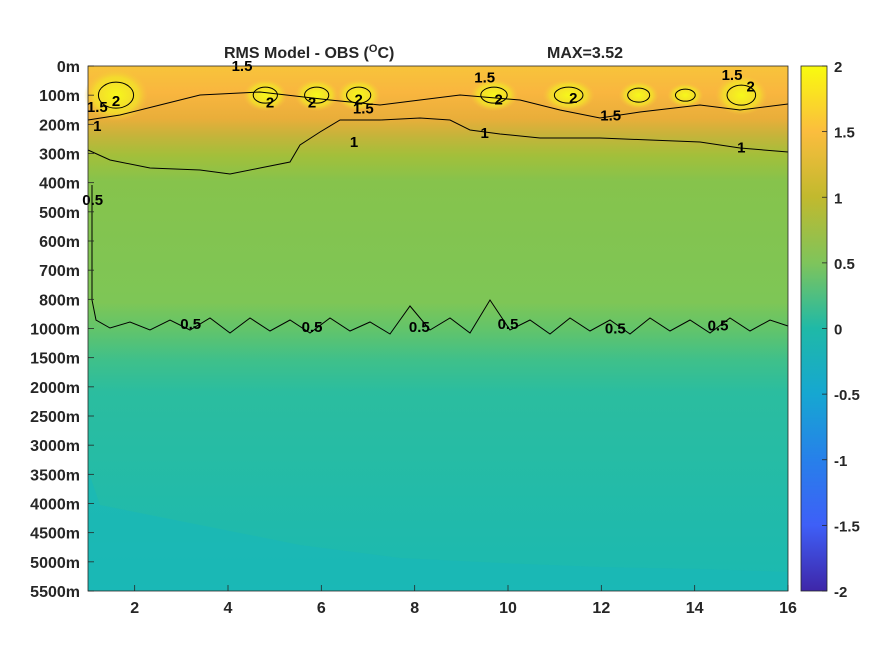  What do you see at coordinates (463, 601) in the screenshot?
I see `x-axis: 2 4 6 8 10 12 14 16` at bounding box center [463, 601].